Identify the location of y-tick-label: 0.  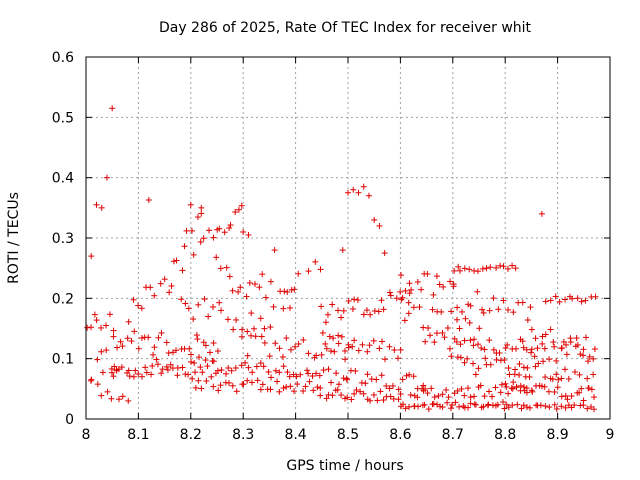
(69, 420).